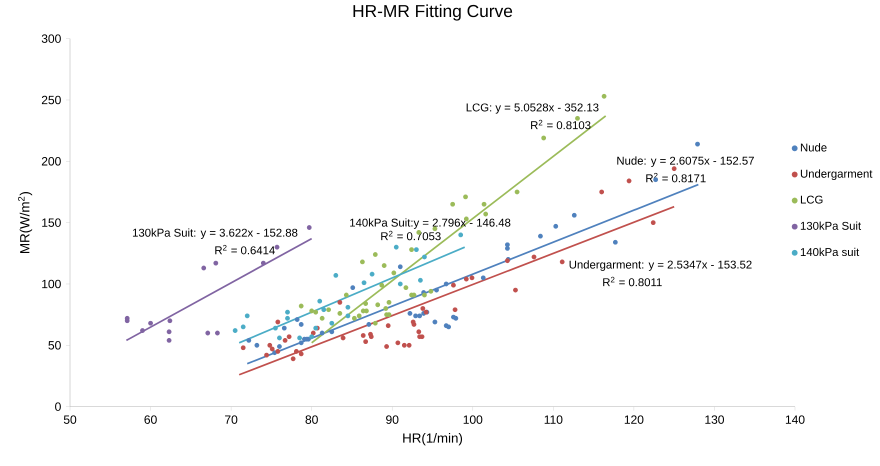 The width and height of the screenshot is (880, 466). What do you see at coordinates (51, 284) in the screenshot?
I see `y-tick-label: 100` at bounding box center [51, 284].